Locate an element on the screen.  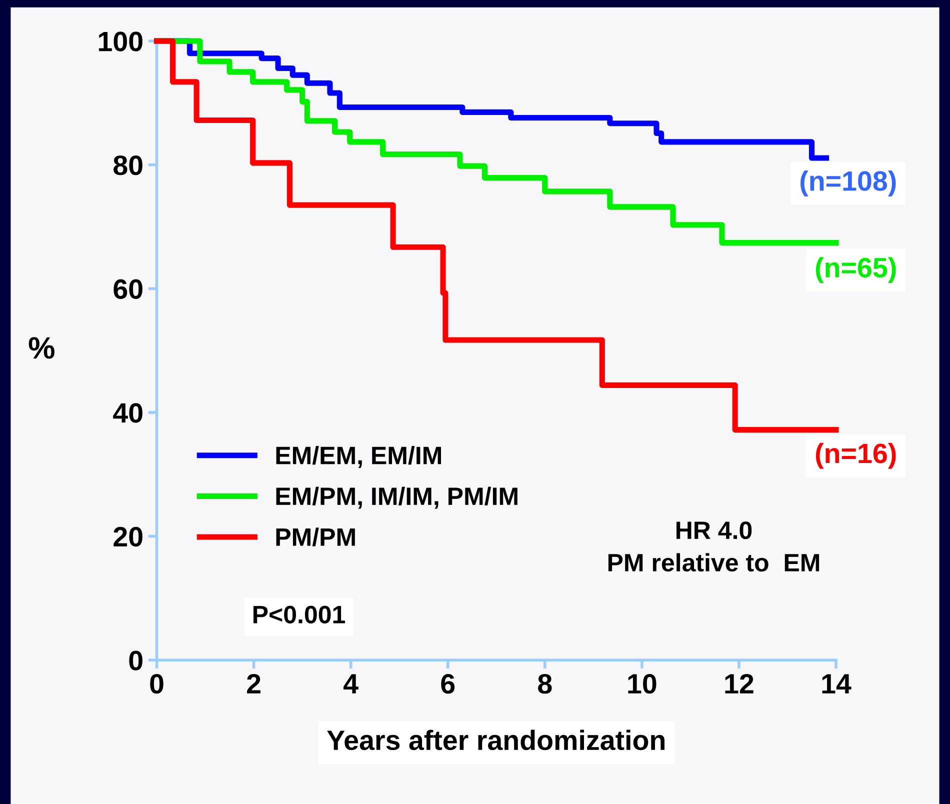
y-axis-title: % is located at coordinates (41, 348).